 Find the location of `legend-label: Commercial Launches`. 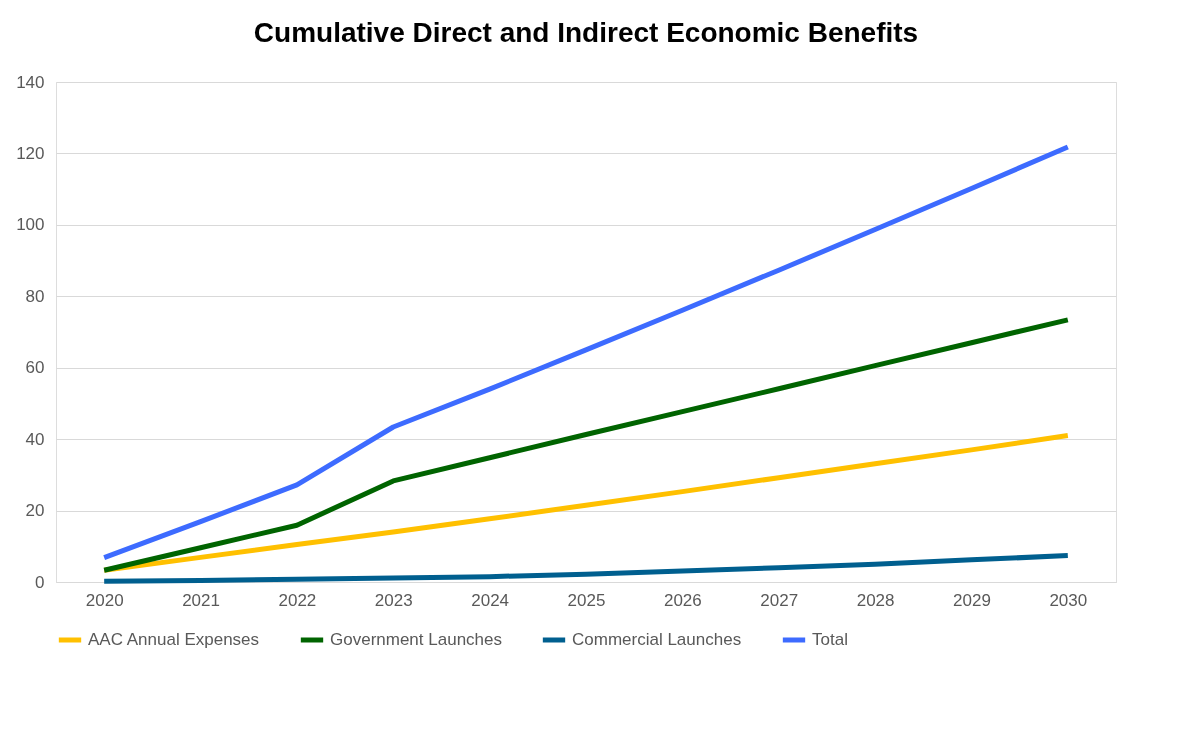

legend-label: Commercial Launches is located at coordinates (657, 639).